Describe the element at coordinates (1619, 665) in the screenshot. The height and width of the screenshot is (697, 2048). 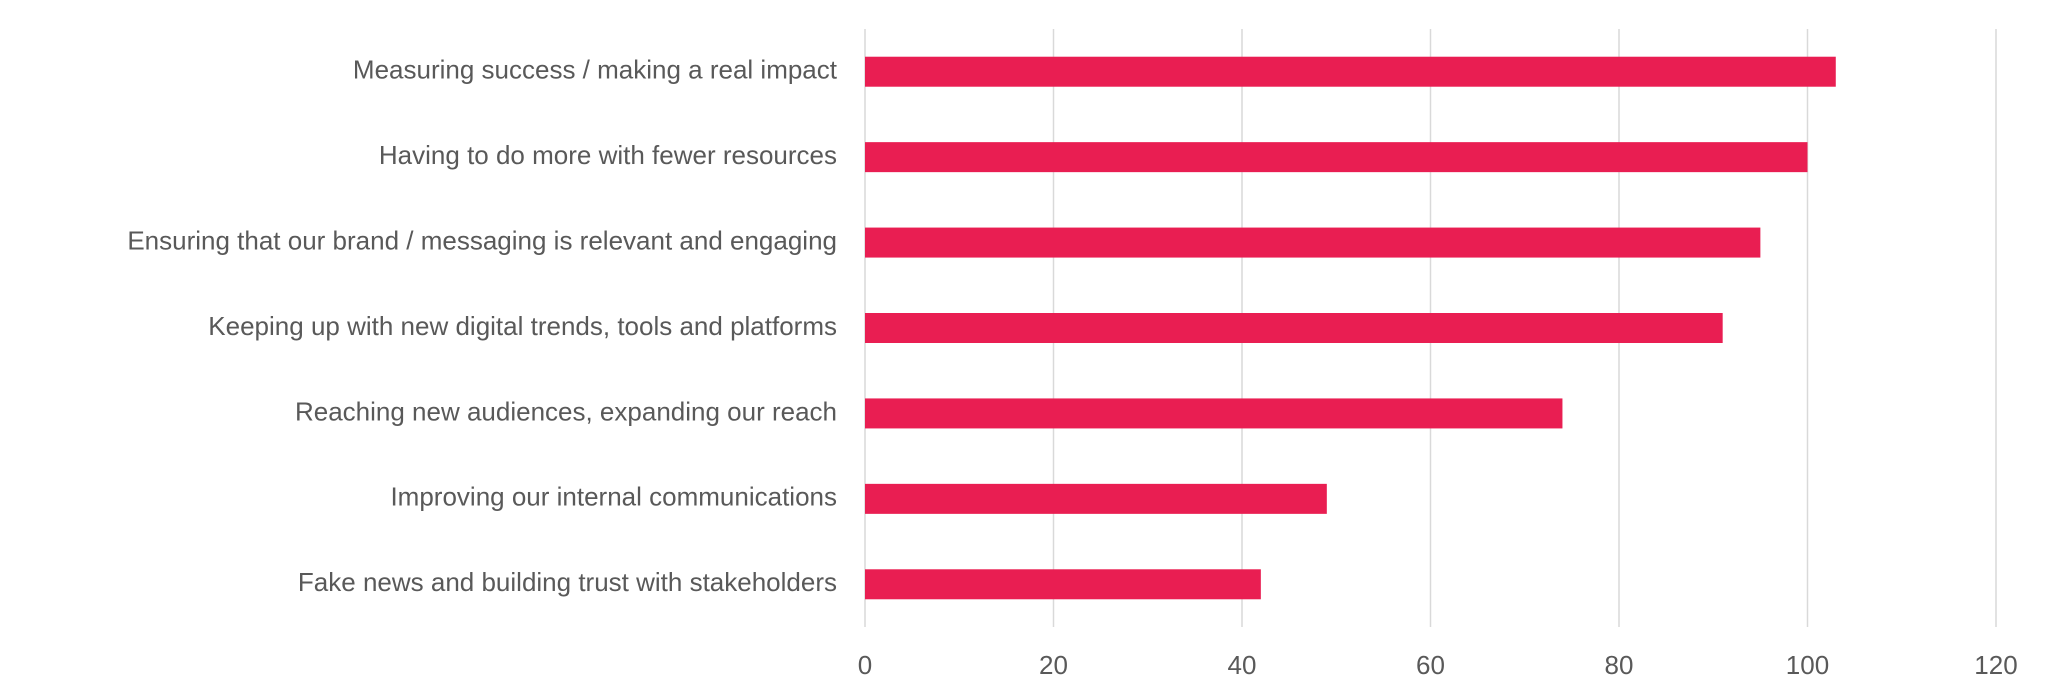
I see `x-tick-label: 80` at that location.